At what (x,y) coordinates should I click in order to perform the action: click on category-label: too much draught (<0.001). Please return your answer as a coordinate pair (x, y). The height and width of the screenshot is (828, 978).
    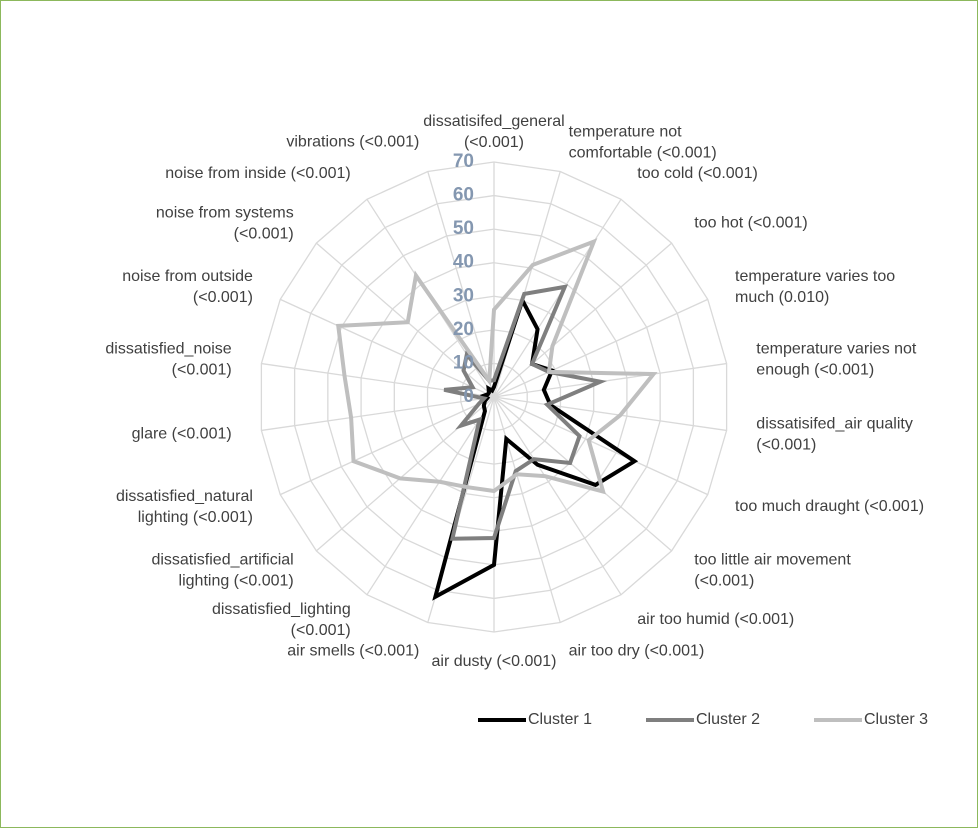
    Looking at the image, I should click on (829, 506).